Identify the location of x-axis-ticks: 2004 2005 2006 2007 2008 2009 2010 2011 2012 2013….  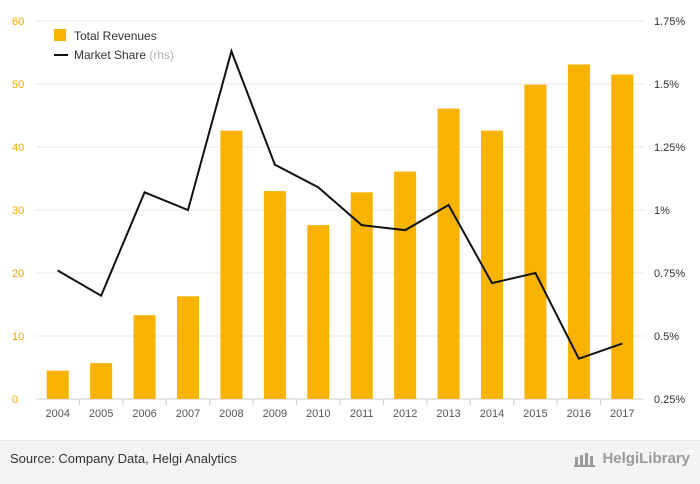
(340, 409).